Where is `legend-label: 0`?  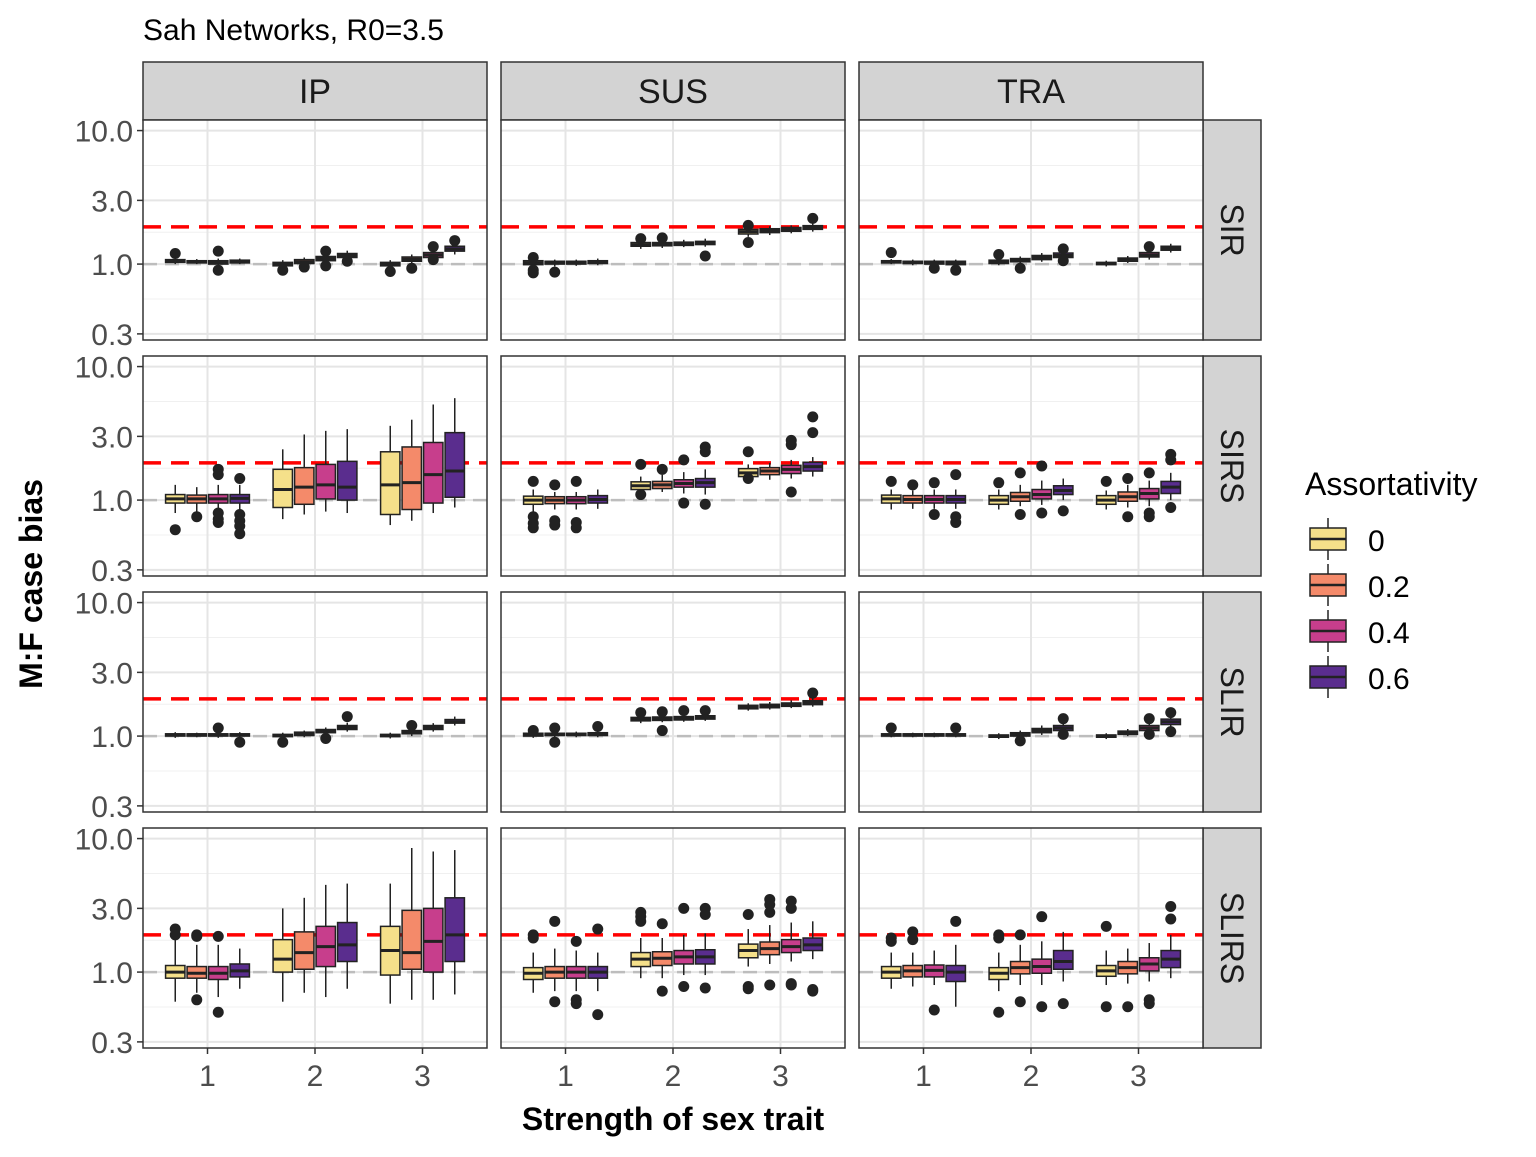 legend-label: 0 is located at coordinates (1376, 541).